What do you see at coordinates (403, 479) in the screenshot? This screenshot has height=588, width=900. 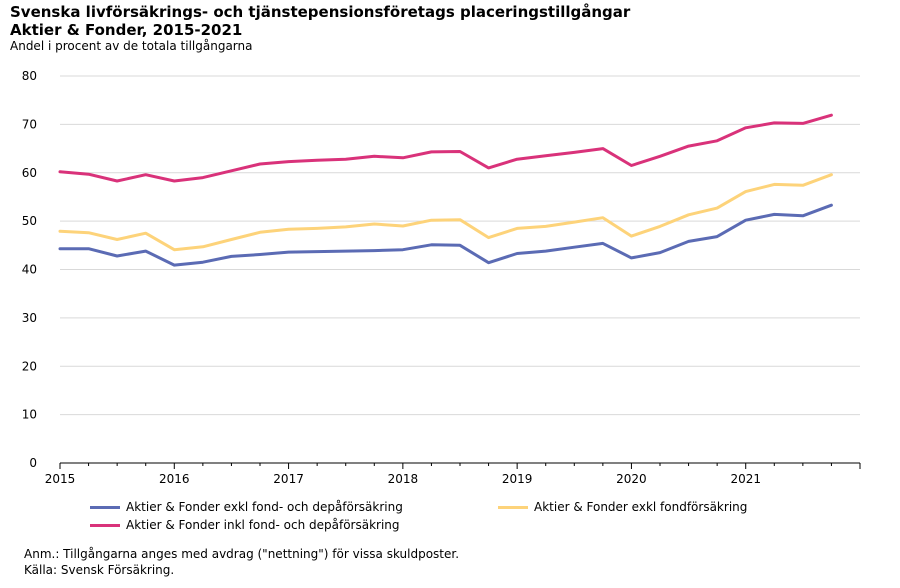 I see `x-tick-label: 2018` at bounding box center [403, 479].